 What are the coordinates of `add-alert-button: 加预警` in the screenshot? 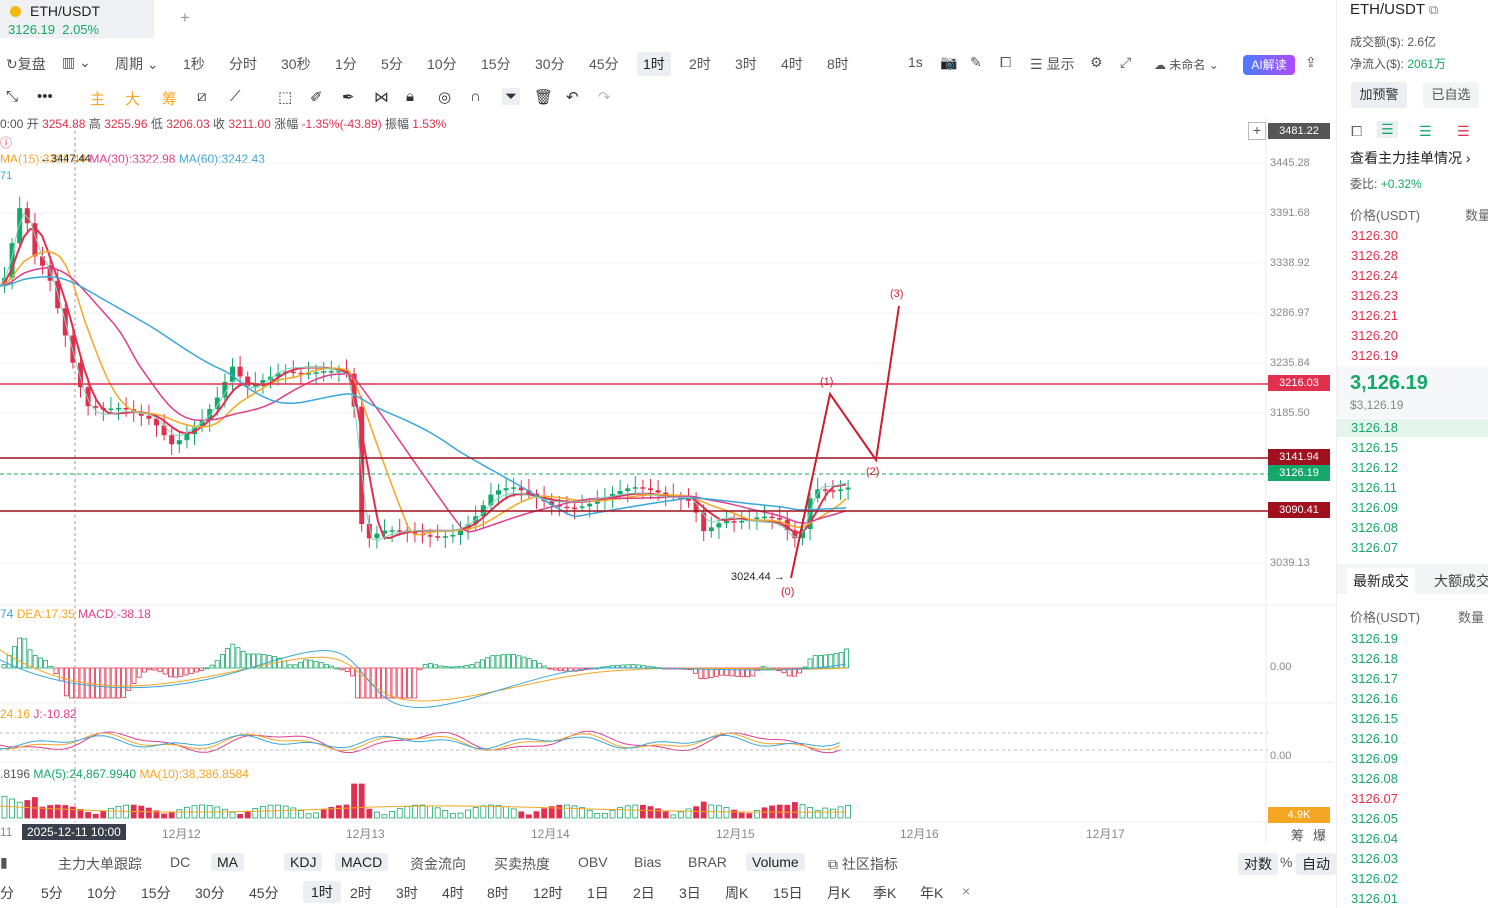 It's located at (1379, 95).